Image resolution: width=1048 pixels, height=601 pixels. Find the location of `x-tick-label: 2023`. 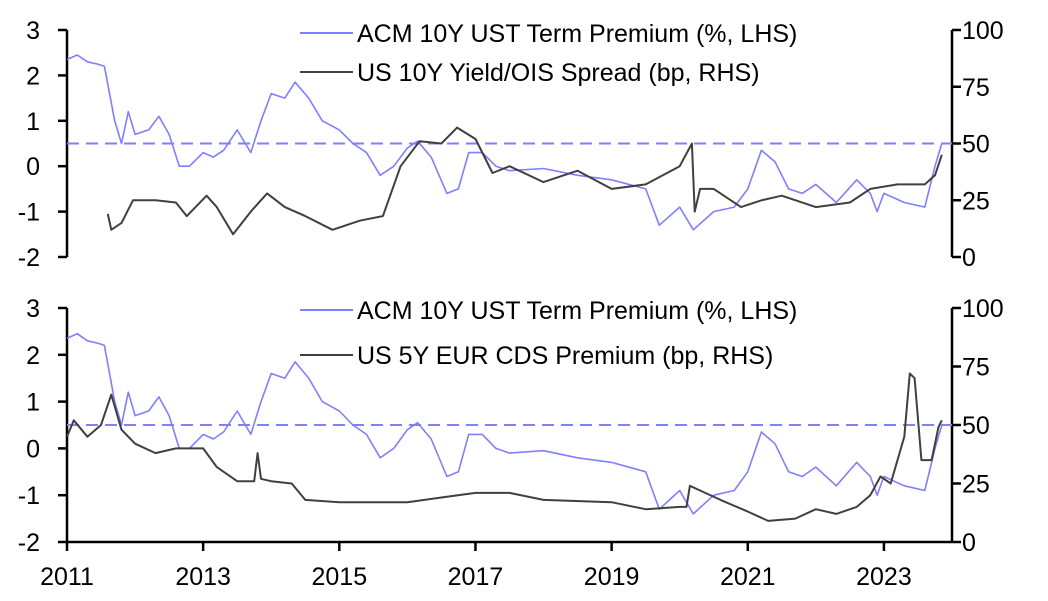

x-tick-label: 2023 is located at coordinates (884, 577).